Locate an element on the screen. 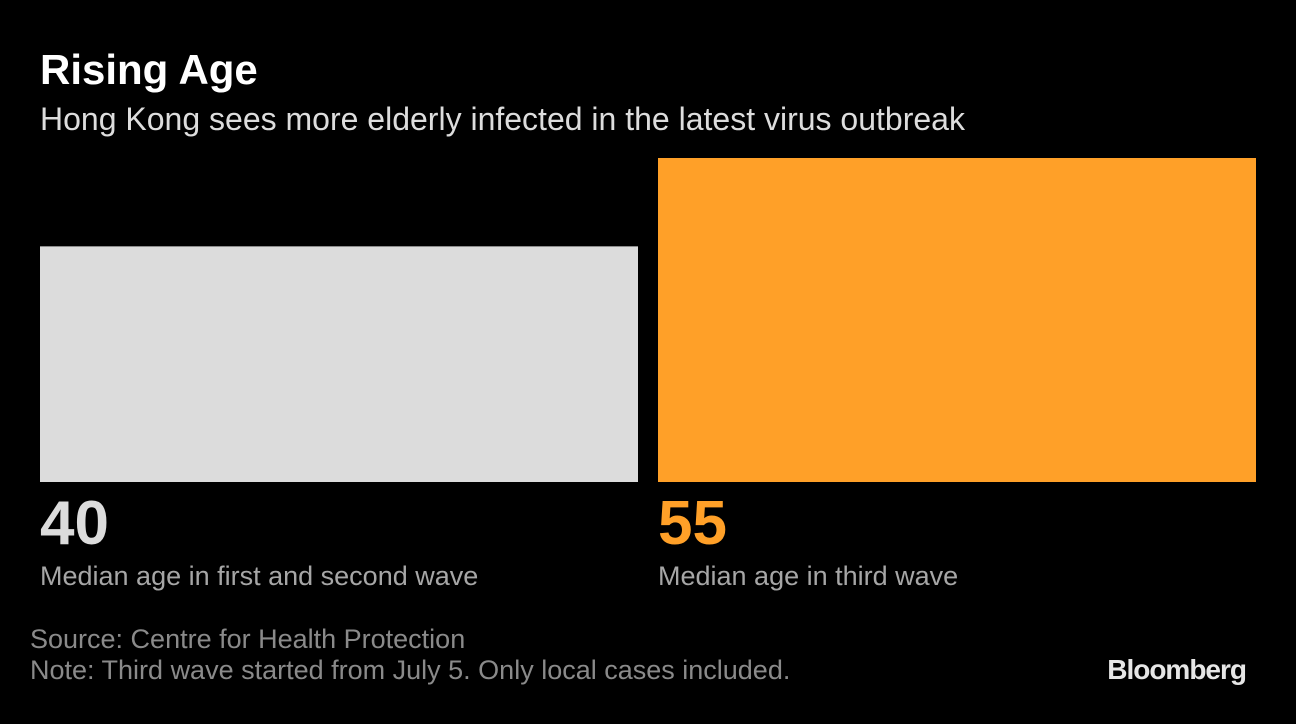 This screenshot has height=724, width=1296. value-label: 40 is located at coordinates (74, 523).